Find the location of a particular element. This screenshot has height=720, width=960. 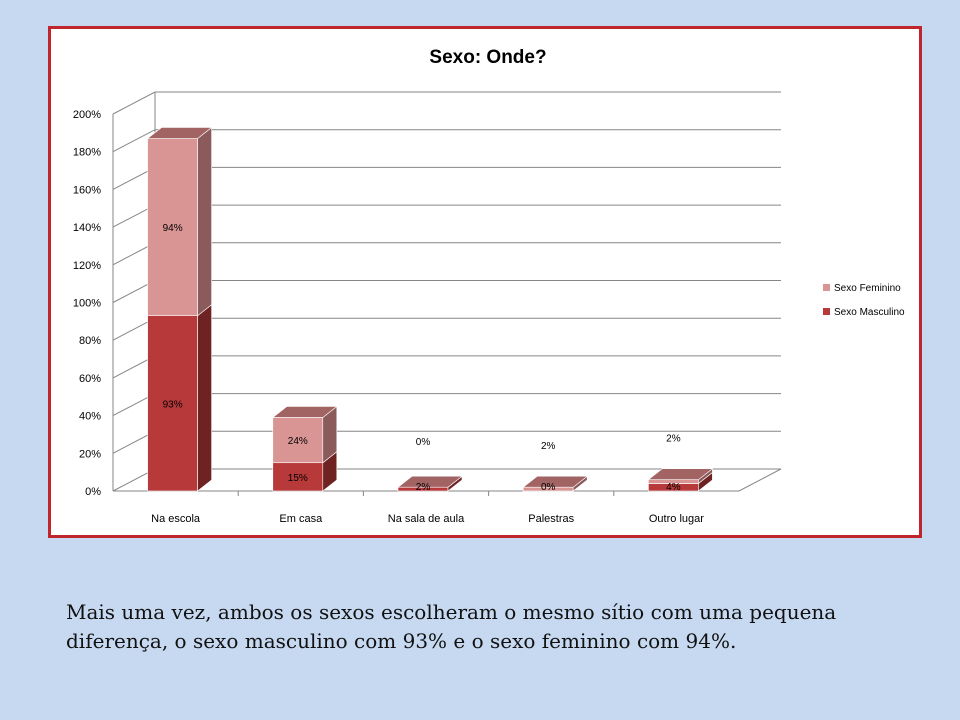

y-tick-label: 120% is located at coordinates (87, 266).